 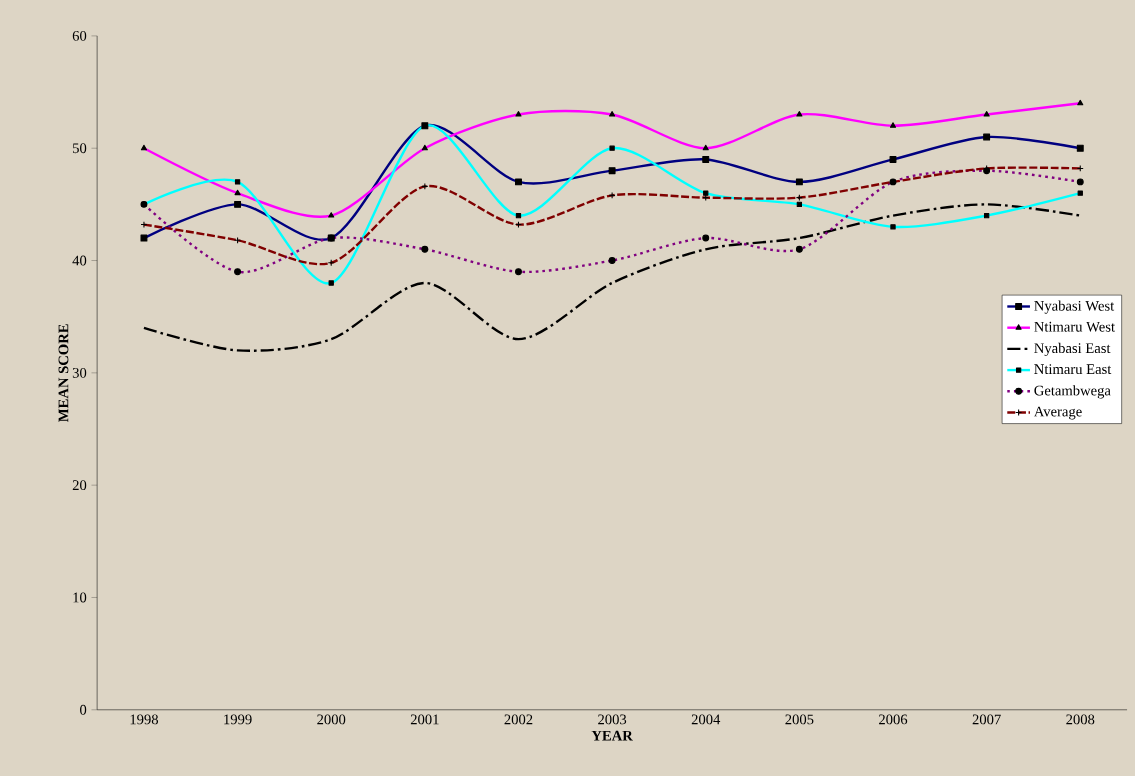 I want to click on y-tick-label: 40, so click(x=79, y=260).